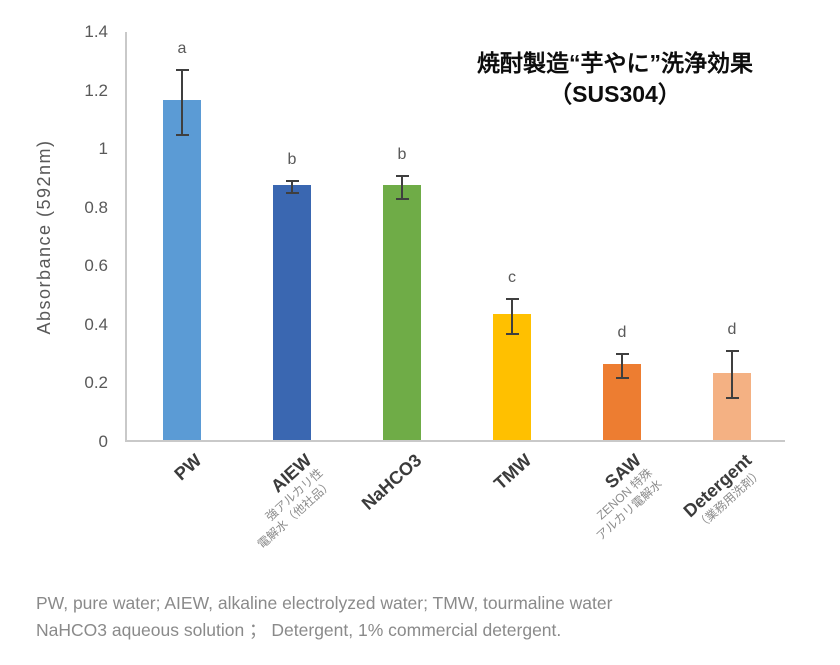  I want to click on x-axis-label: SAW ZENON 特殊 アルカリ電解水, so click(618, 497).